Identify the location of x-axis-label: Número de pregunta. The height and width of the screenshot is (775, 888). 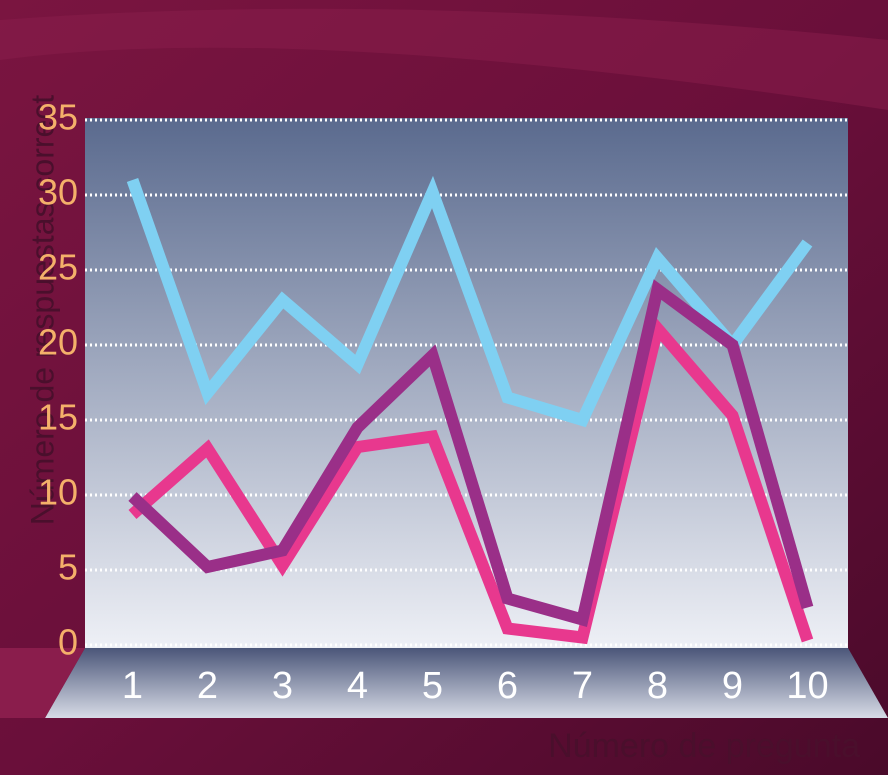
(704, 746).